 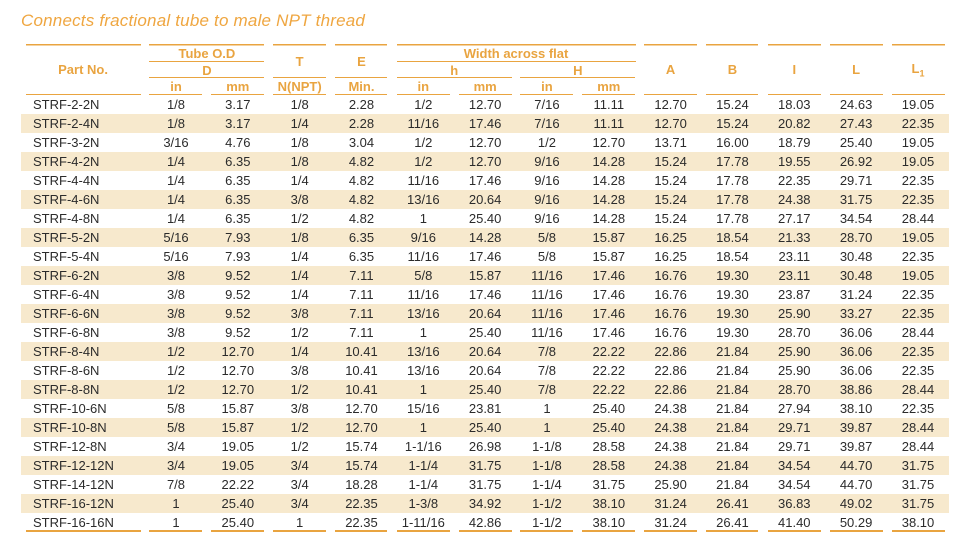 I want to click on cell-l: 31.24, so click(x=856, y=294).